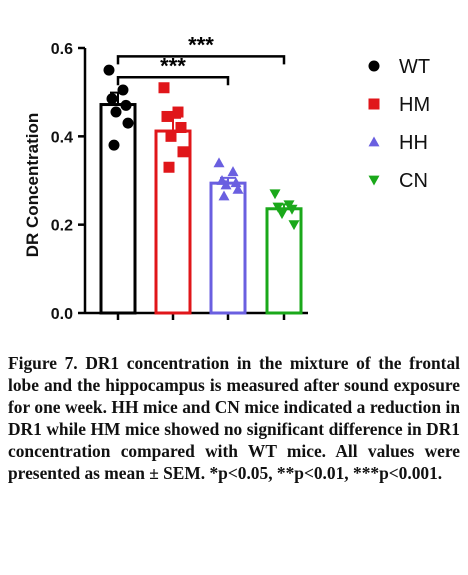  Describe the element at coordinates (201, 44) in the screenshot. I see `significance-label: ***` at that location.